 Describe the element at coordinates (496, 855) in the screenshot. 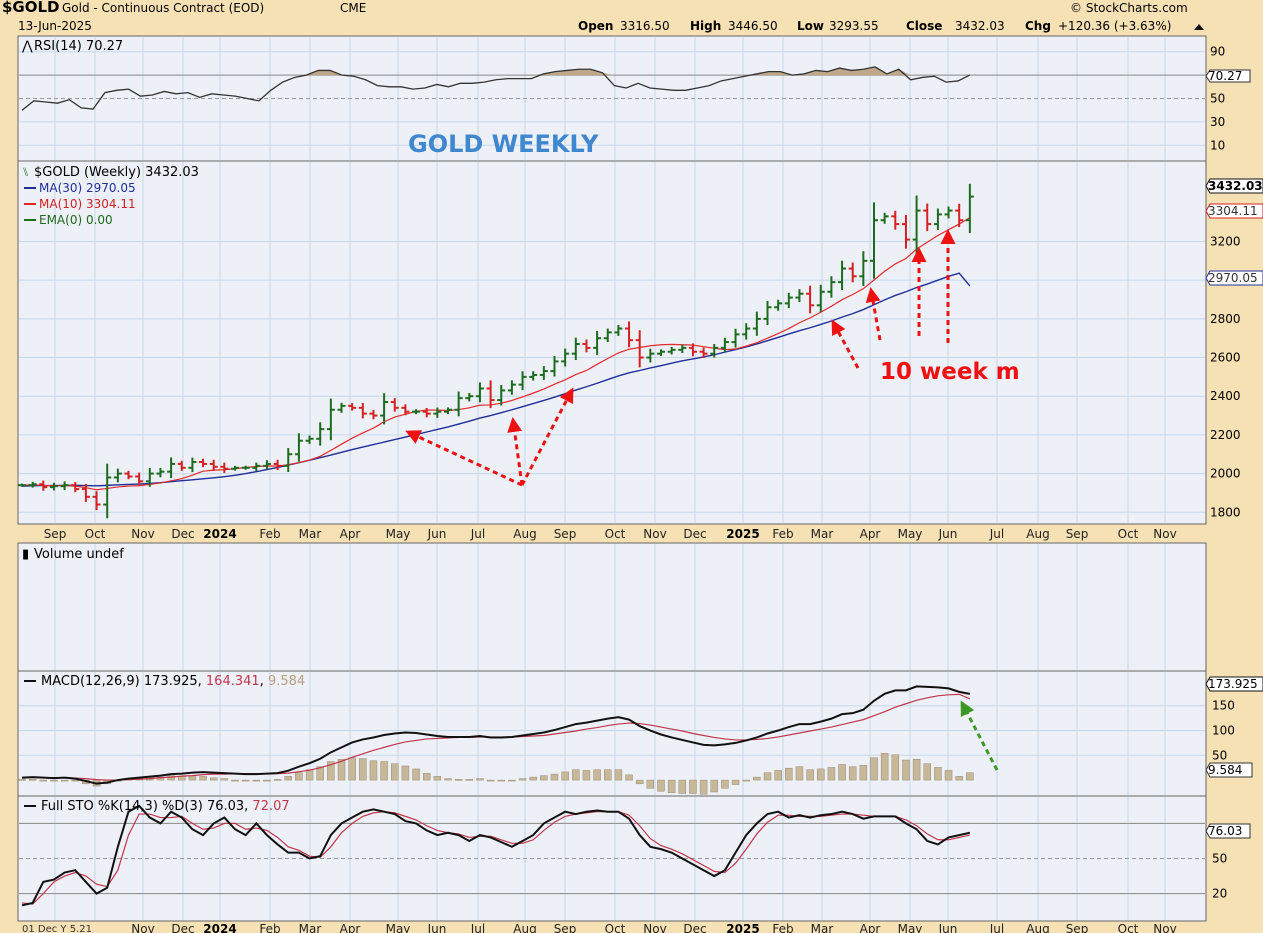

I see `sto-chart` at that location.